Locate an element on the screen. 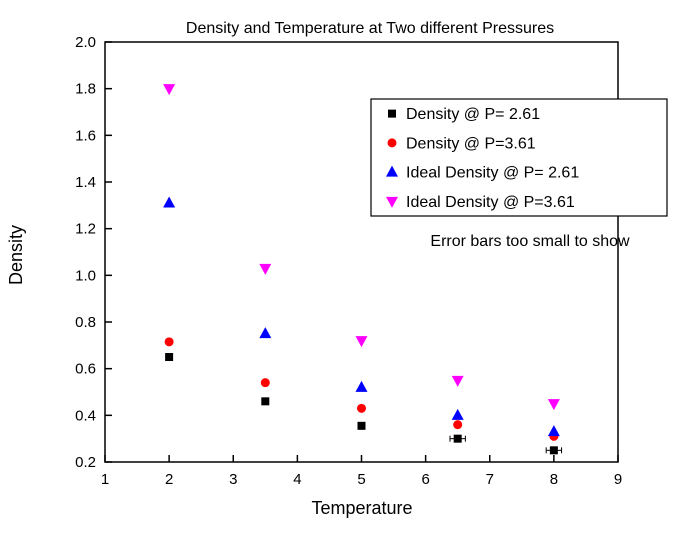  legend-entry-label: Ideal Density @ P= 2.61 is located at coordinates (492, 173).